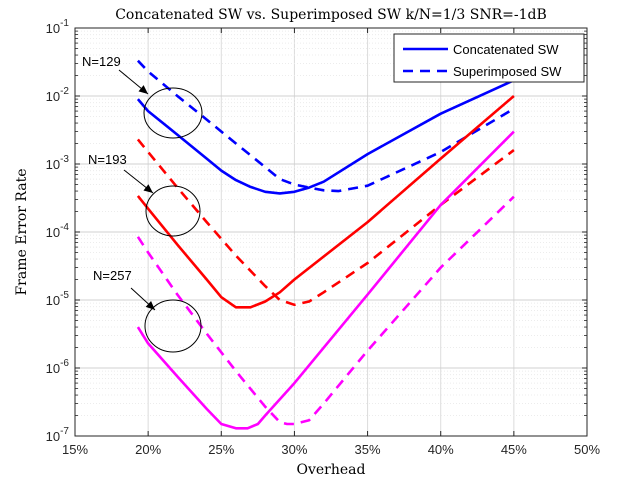  I want to click on annotation-label: N=193, so click(107, 159).